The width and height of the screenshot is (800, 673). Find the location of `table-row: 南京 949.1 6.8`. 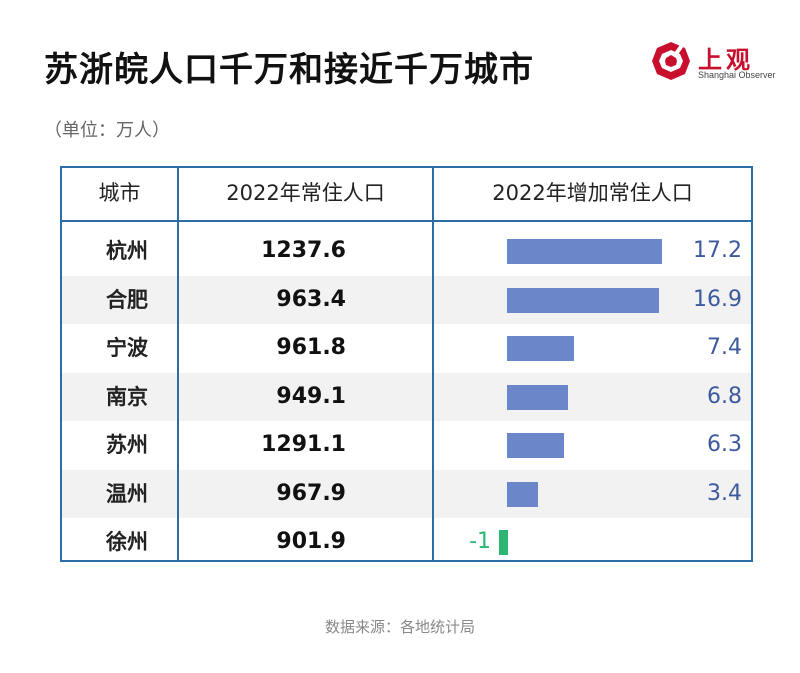

table-row: 南京 949.1 6.8 is located at coordinates (406, 396).